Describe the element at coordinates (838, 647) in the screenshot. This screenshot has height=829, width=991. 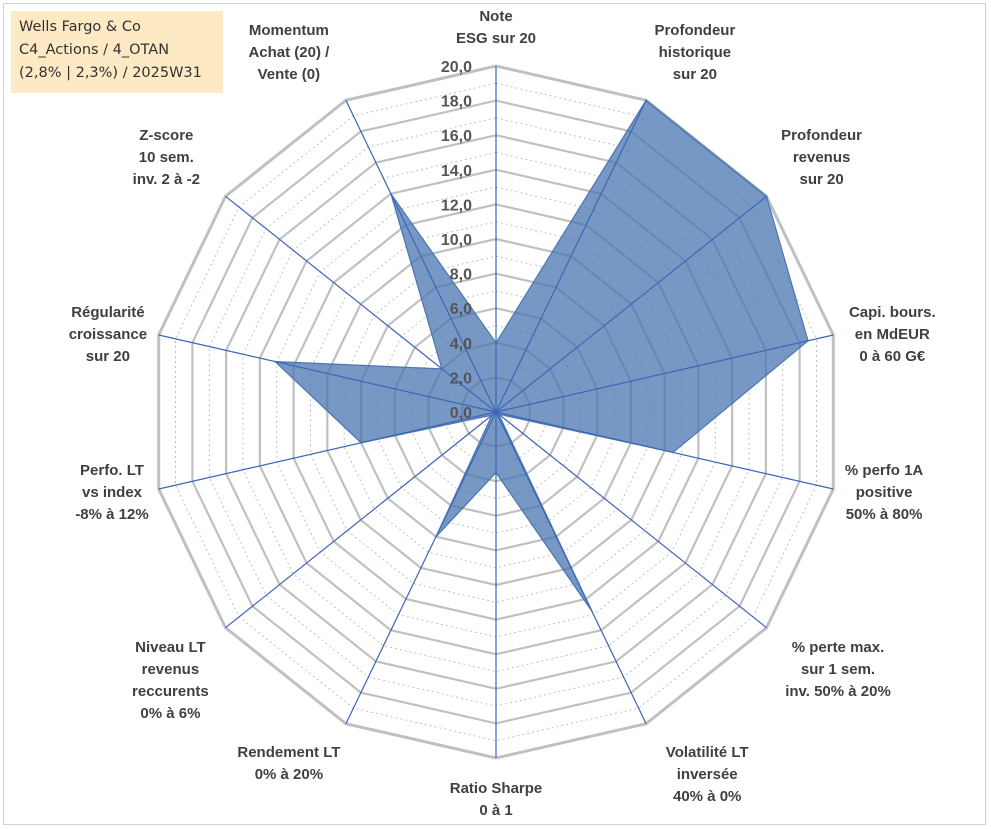
I see `axis-label-line: % perte max.` at that location.